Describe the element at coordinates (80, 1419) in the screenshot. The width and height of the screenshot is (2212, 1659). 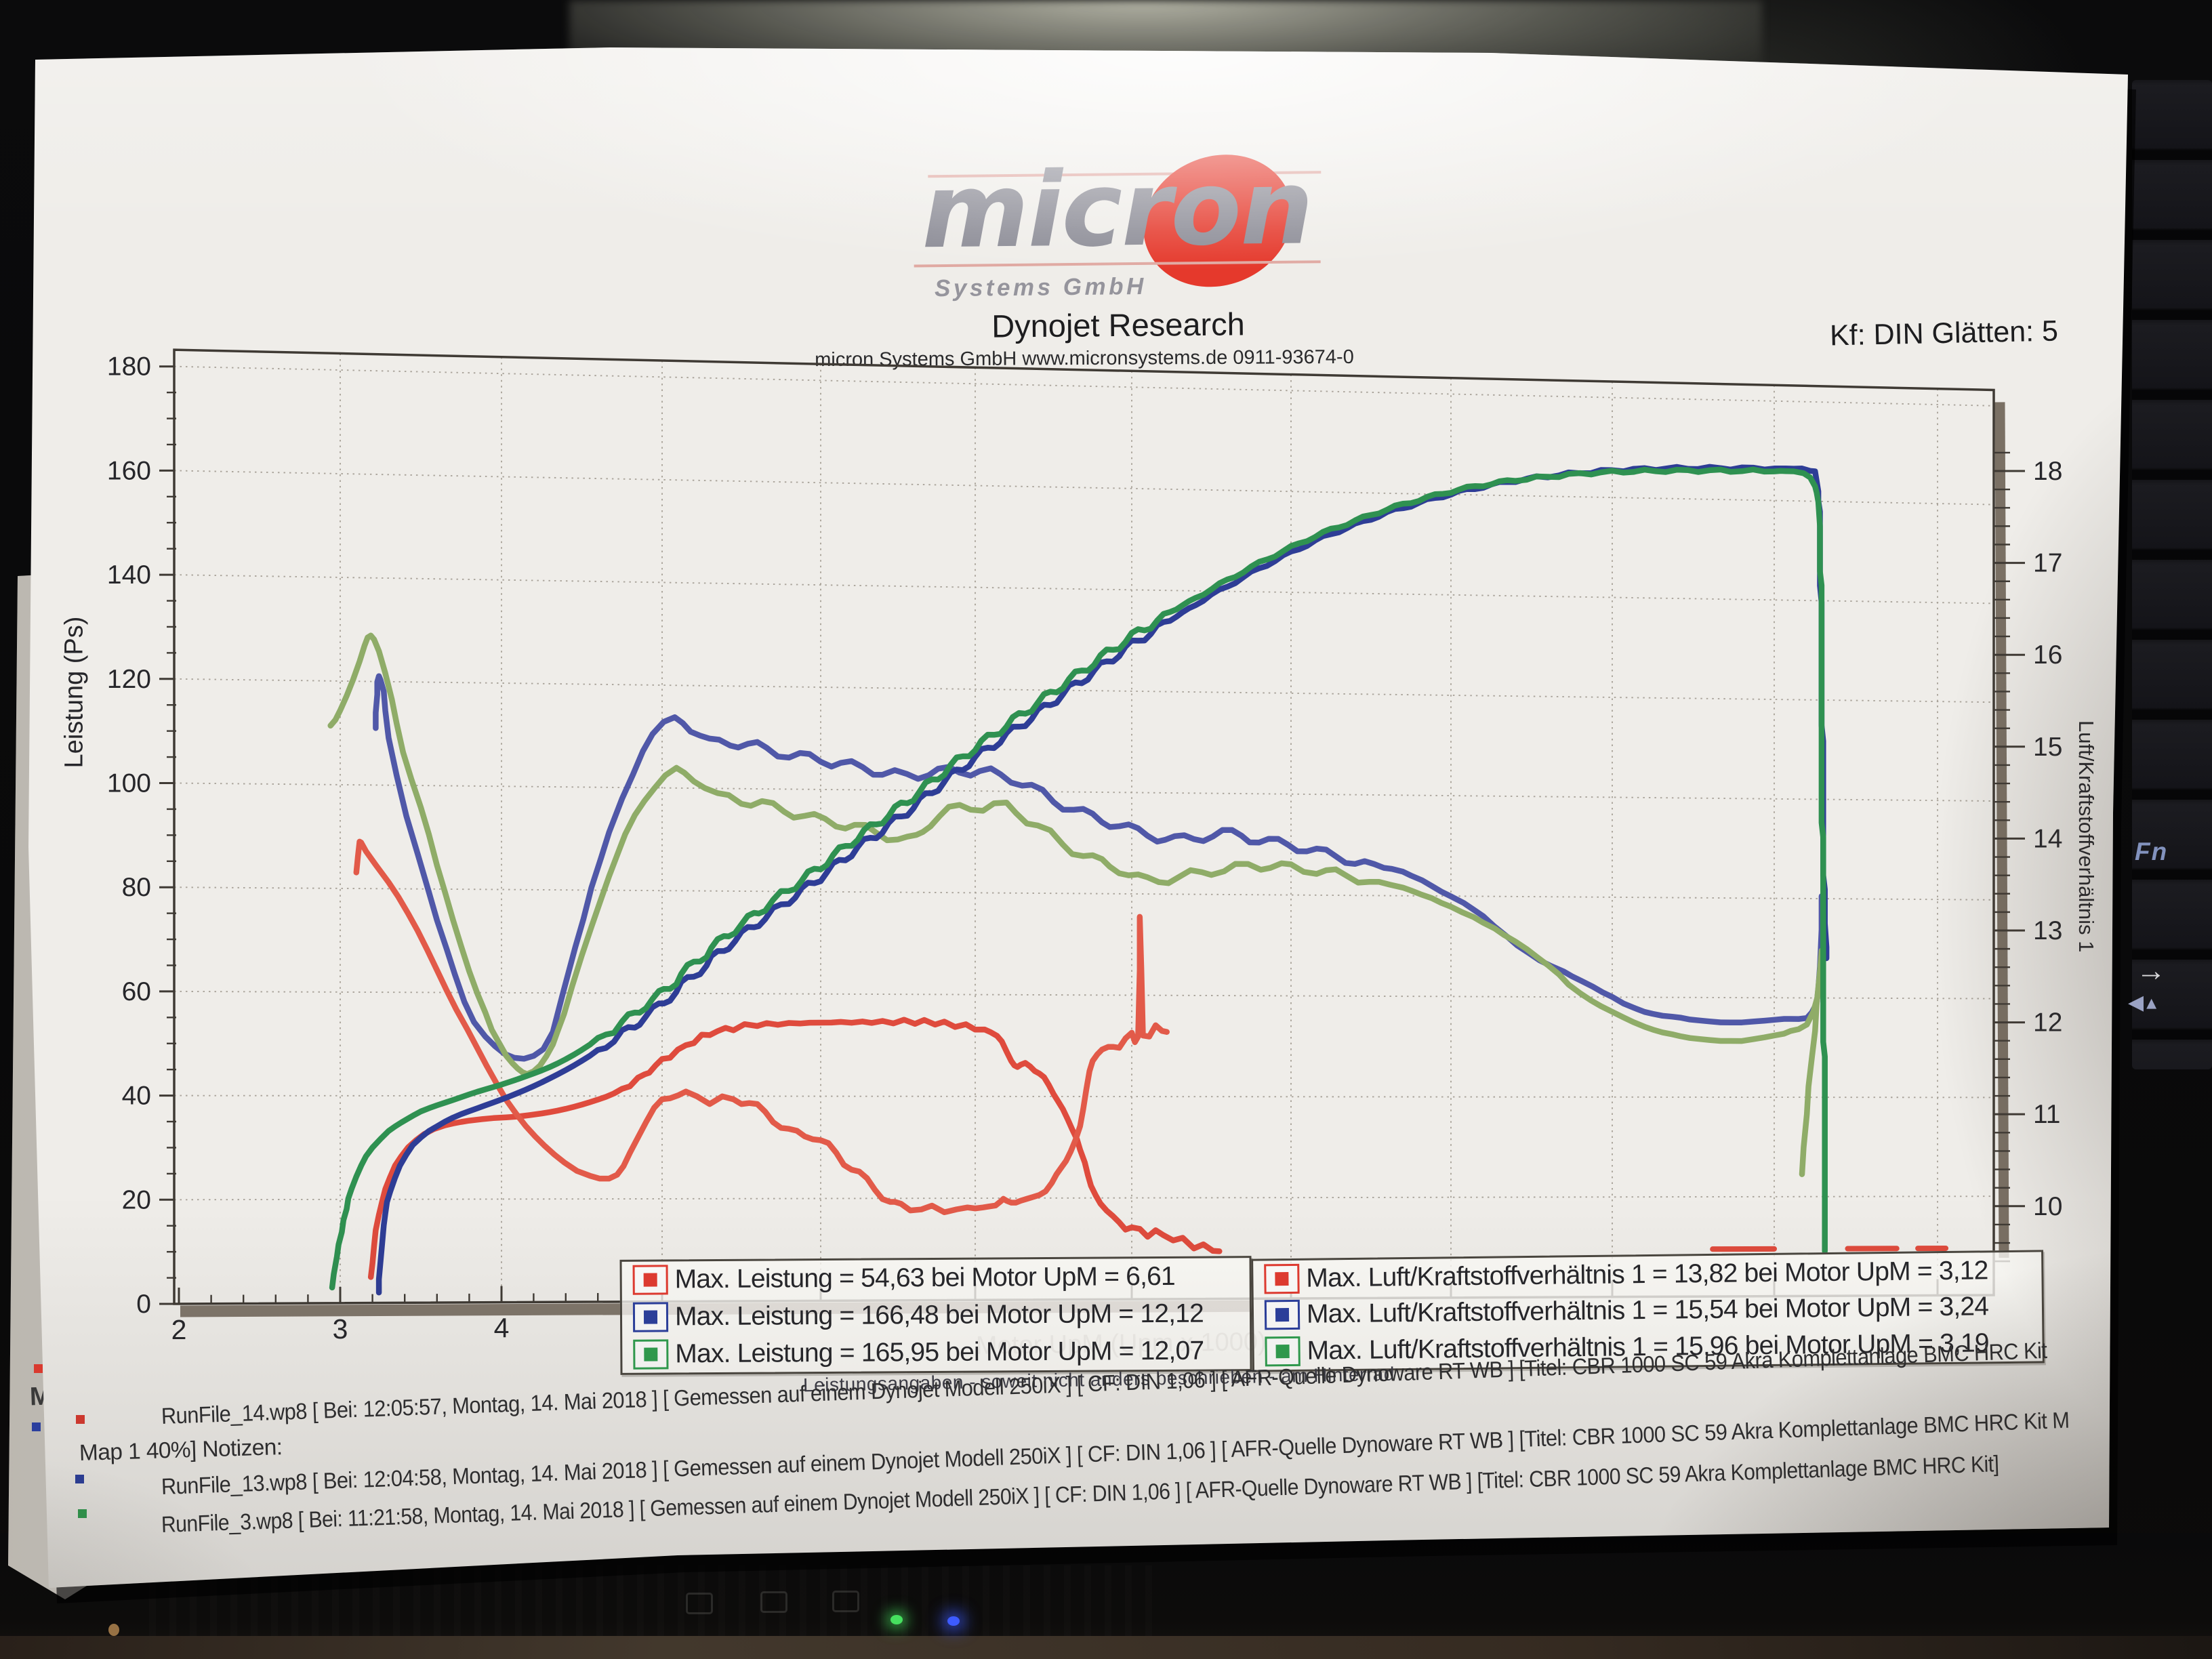
I see `runfile-marker-red` at that location.